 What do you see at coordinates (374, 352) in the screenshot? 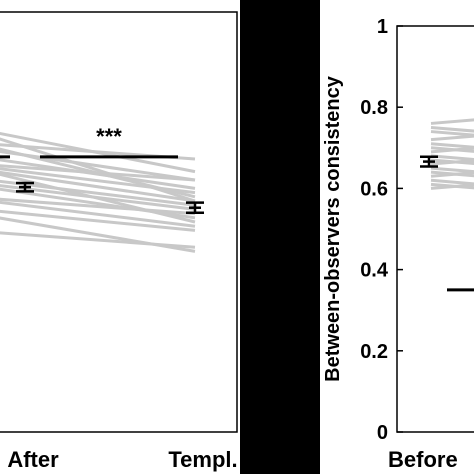
I see `y-tick-label: 0.2` at bounding box center [374, 352].